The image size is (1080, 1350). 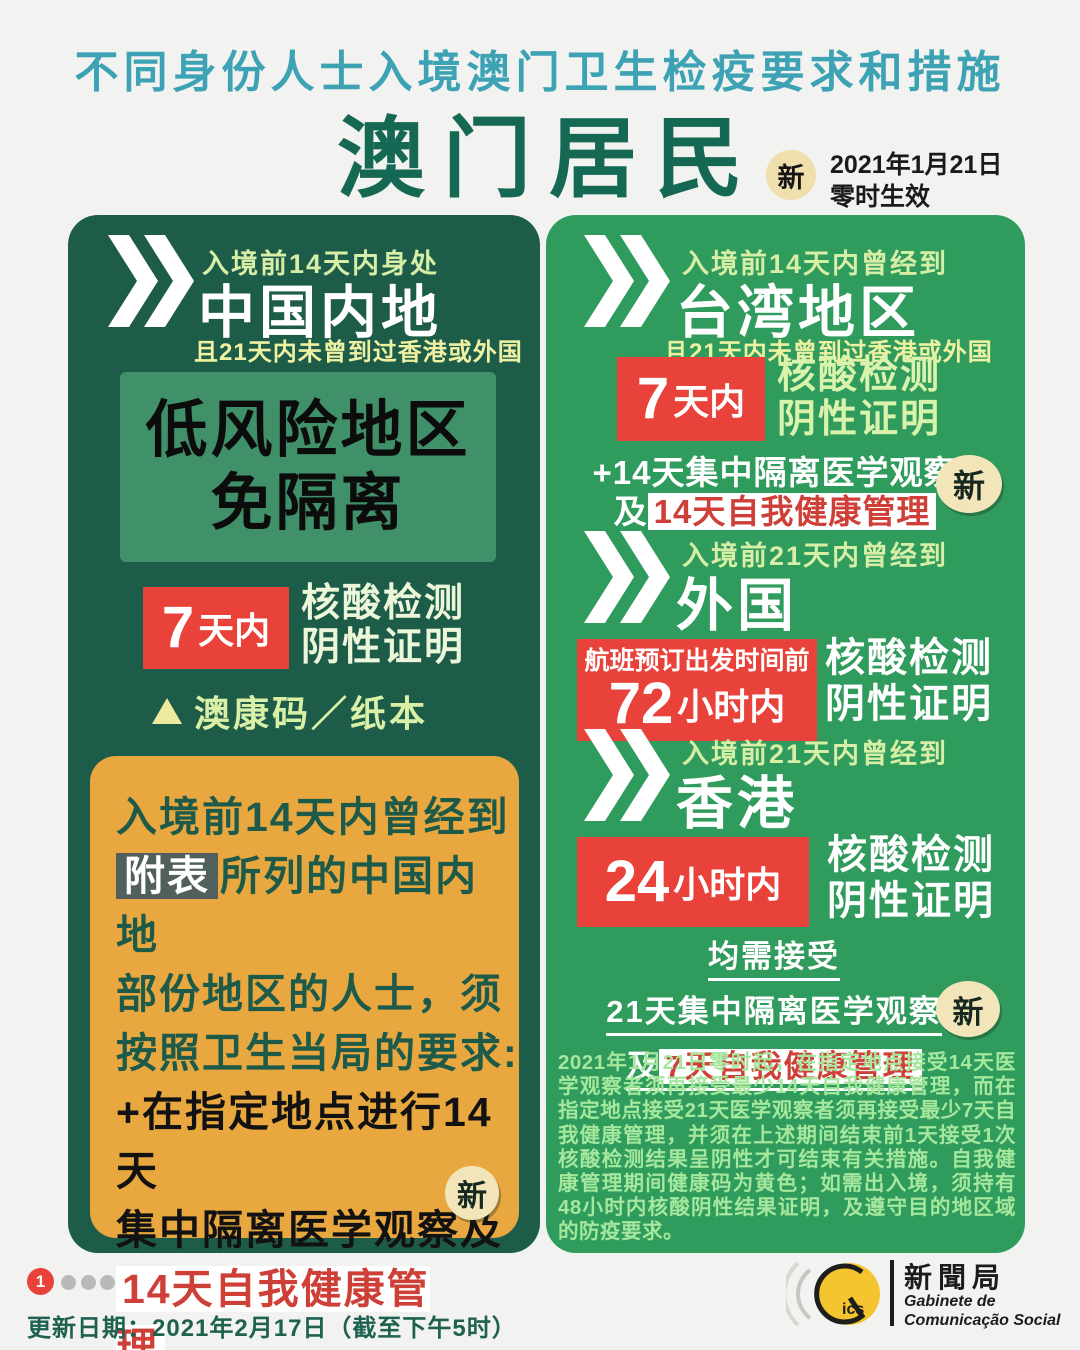 What do you see at coordinates (790, 1066) in the screenshot?
I see `highlight-text: 7天自我健康管理` at bounding box center [790, 1066].